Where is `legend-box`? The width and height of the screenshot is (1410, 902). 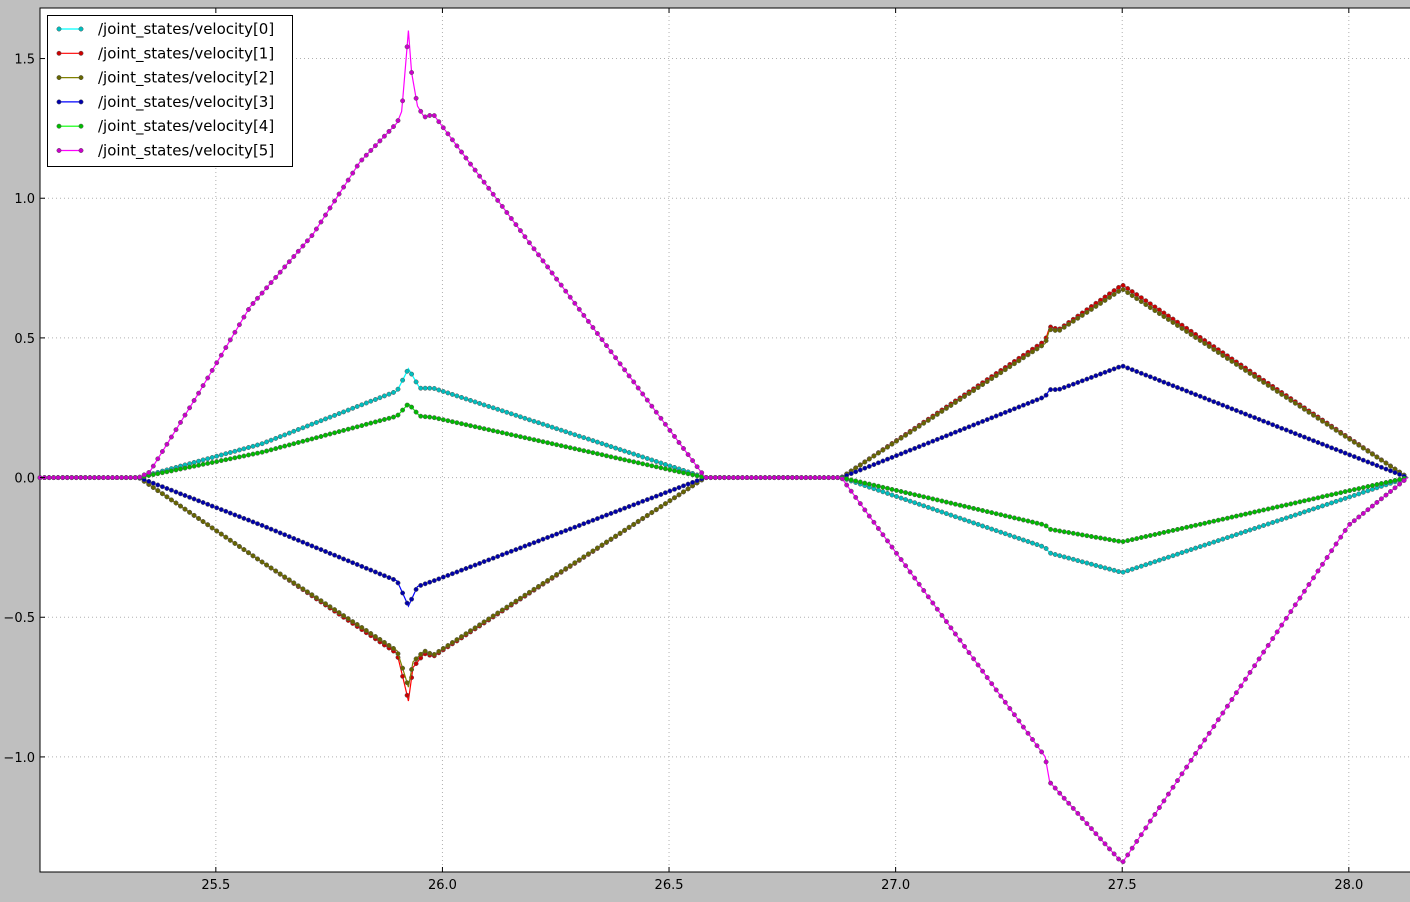 legend-box is located at coordinates (170, 91).